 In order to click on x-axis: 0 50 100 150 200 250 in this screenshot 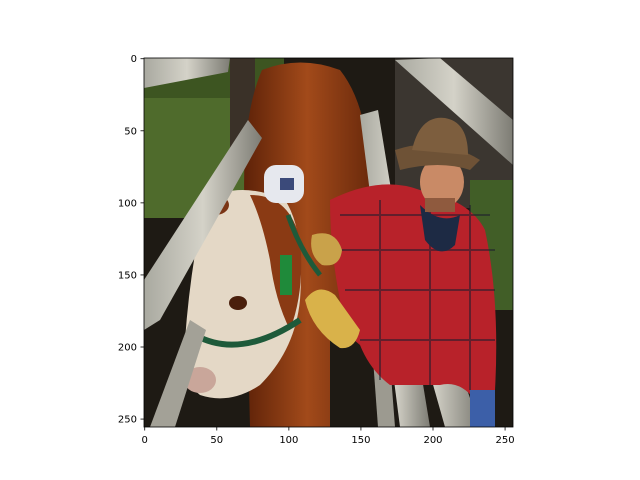, I will do `click(328, 436)`.